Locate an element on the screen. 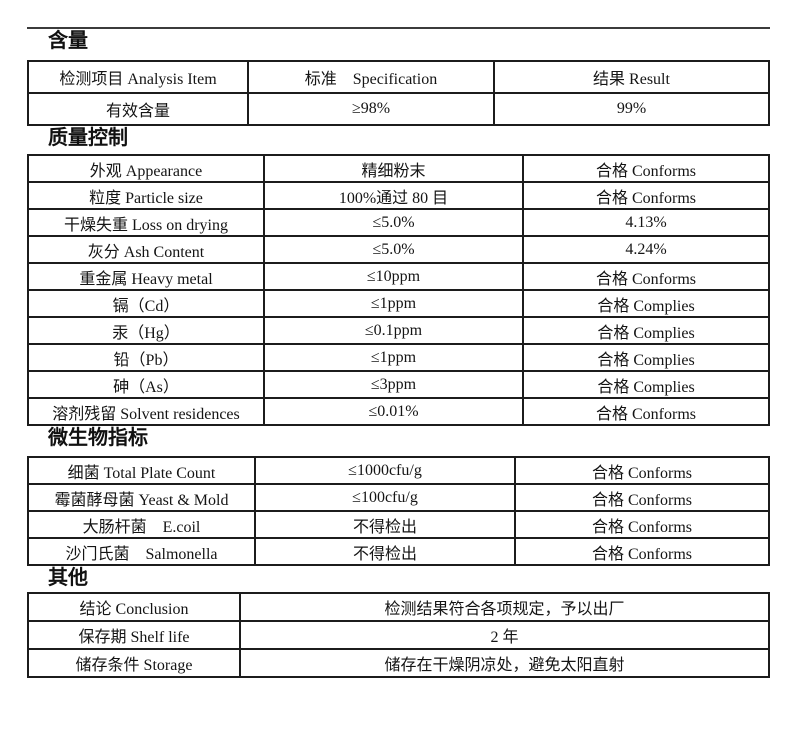 This screenshot has height=733, width=800. table-row: 霉菌酵母菌 Yeast & Mold ≤100cfu/g 合格 Conforms is located at coordinates (398, 497).